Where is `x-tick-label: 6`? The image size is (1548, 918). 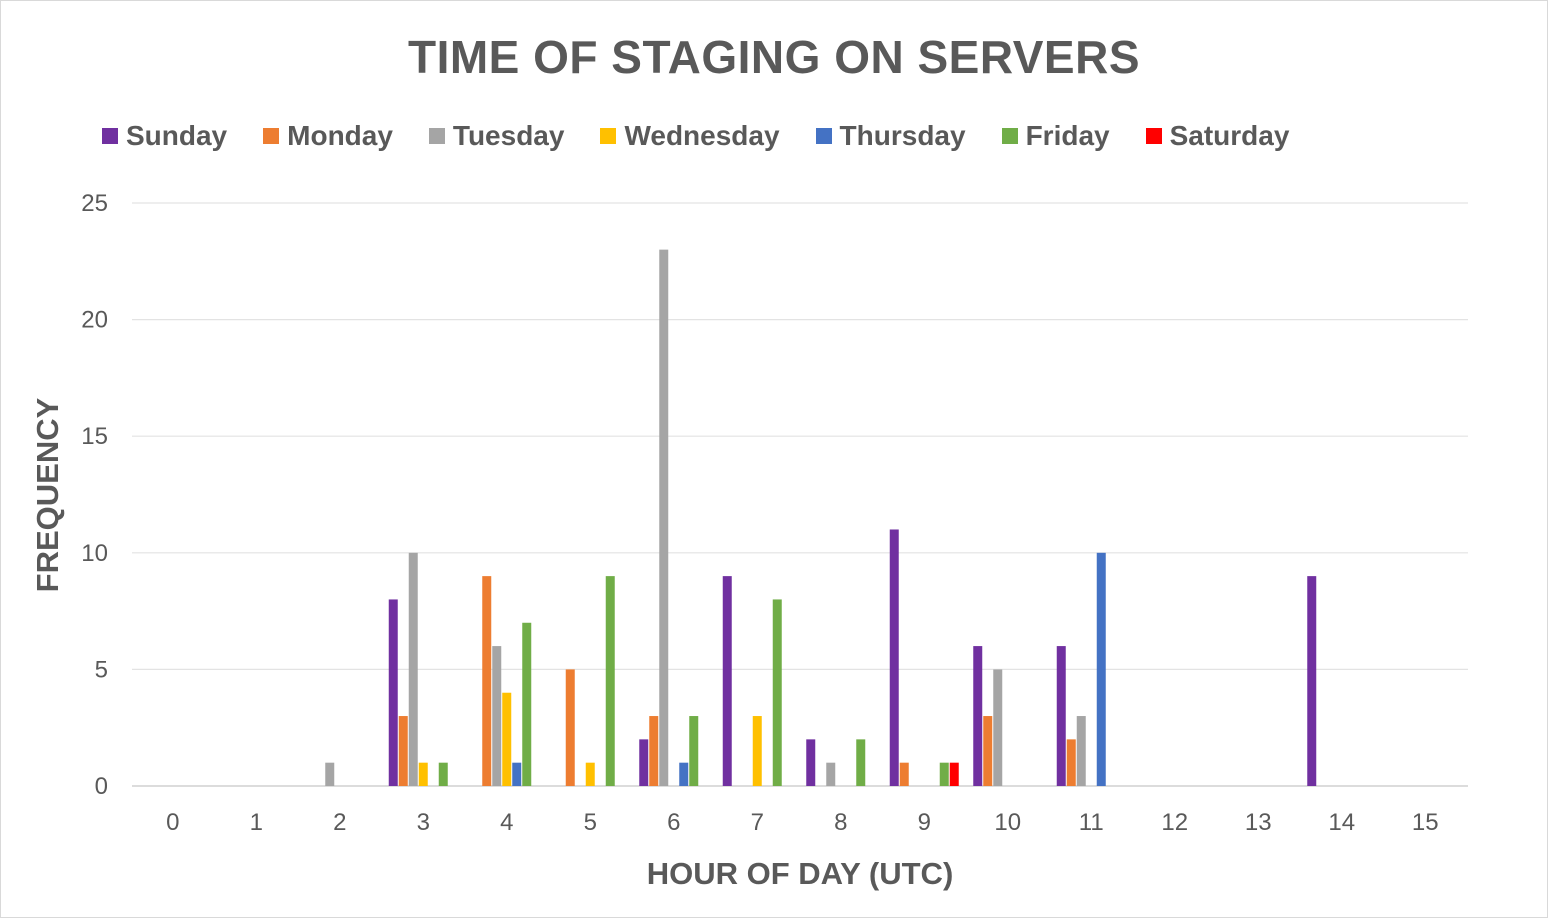
x-tick-label: 6 is located at coordinates (673, 822).